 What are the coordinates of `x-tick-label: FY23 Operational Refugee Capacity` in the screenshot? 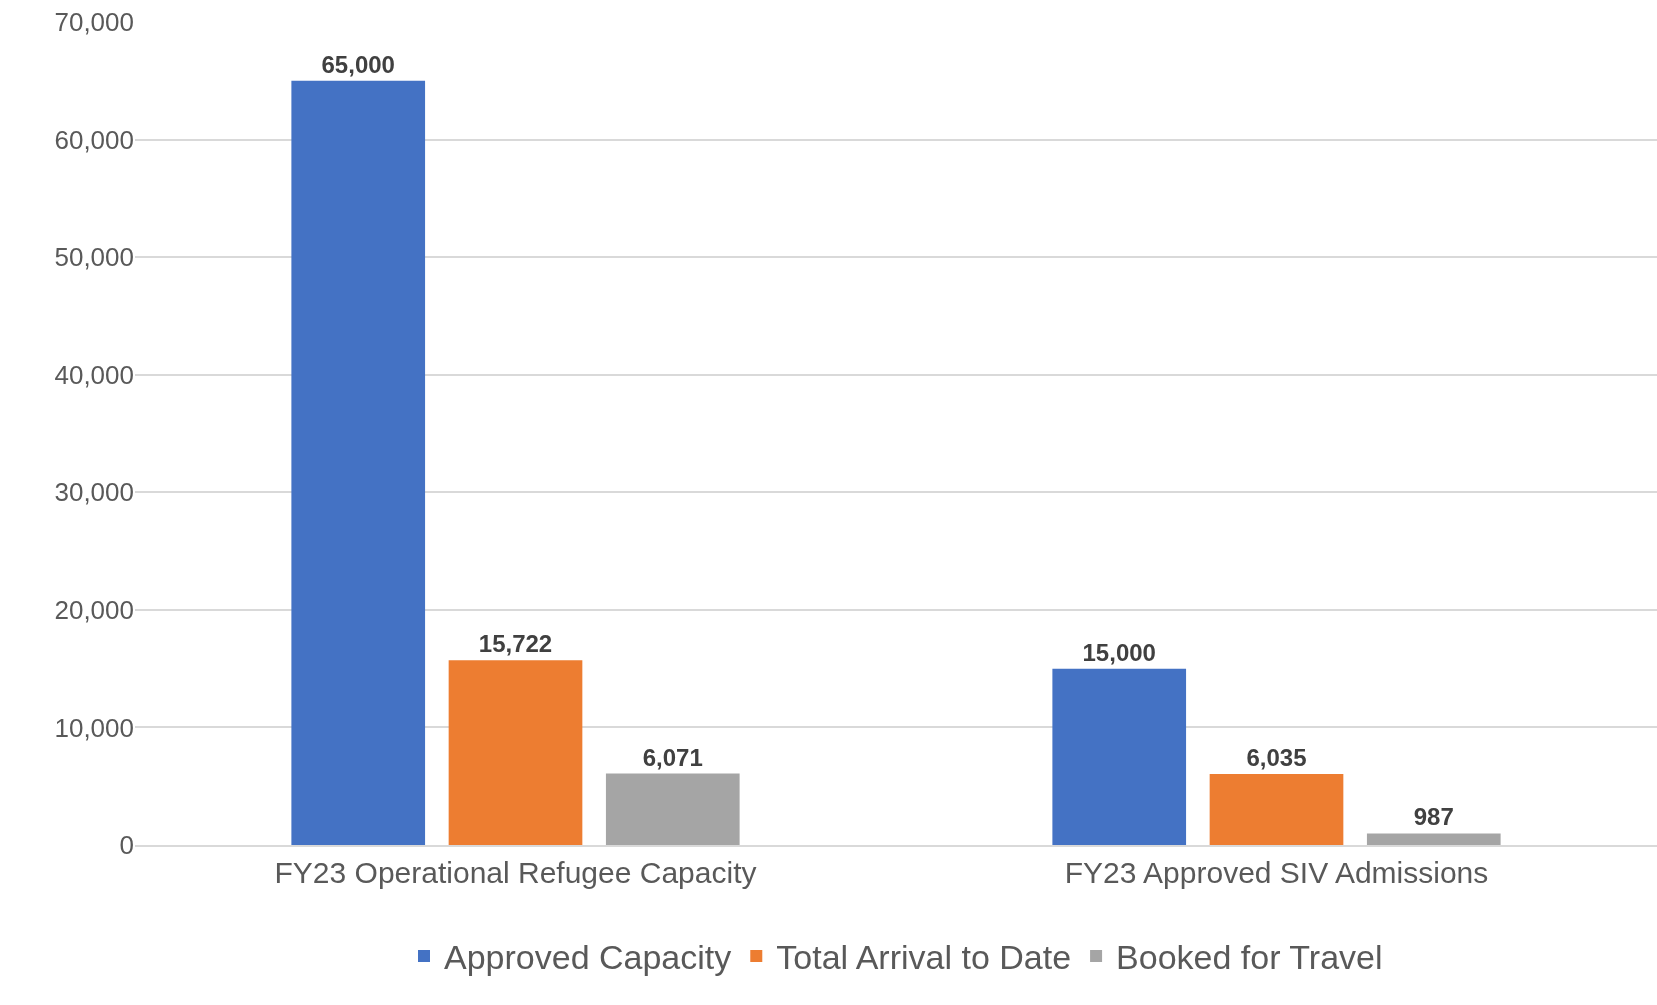 It's located at (515, 872).